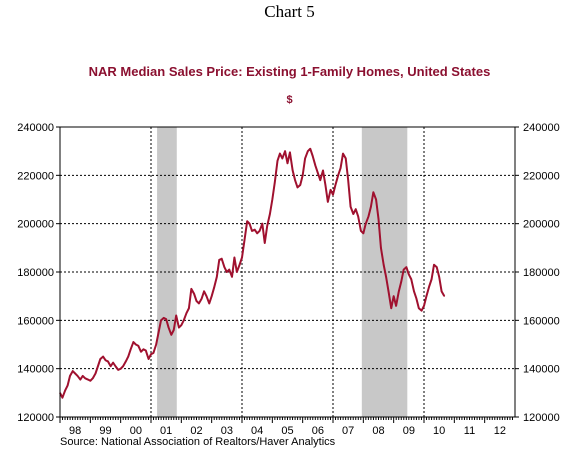 The width and height of the screenshot is (579, 452). What do you see at coordinates (196, 431) in the screenshot?
I see `x-tick-label: 02` at bounding box center [196, 431].